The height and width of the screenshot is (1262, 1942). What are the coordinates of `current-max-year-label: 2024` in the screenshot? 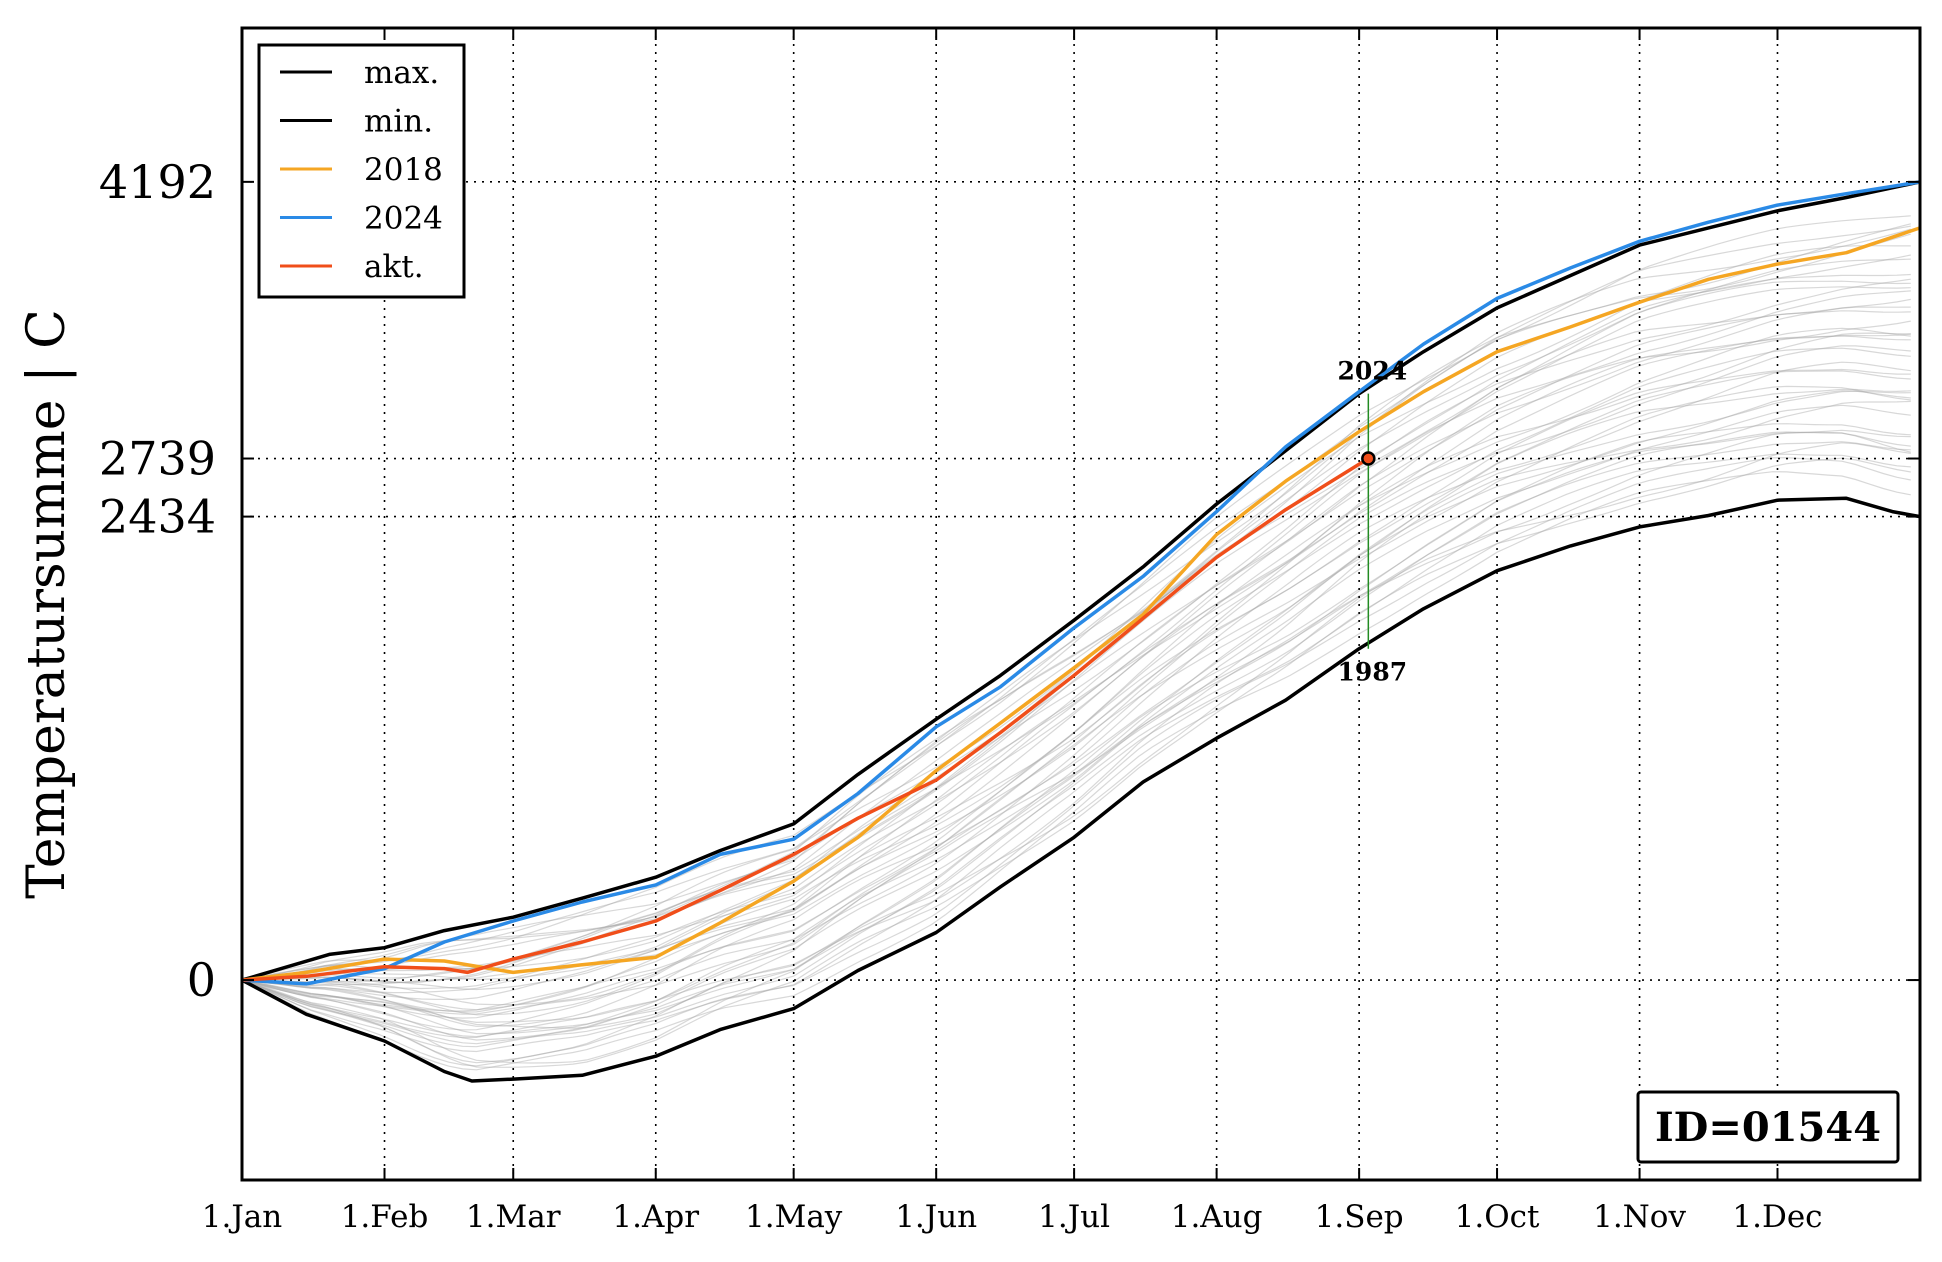 It's located at (1373, 371).